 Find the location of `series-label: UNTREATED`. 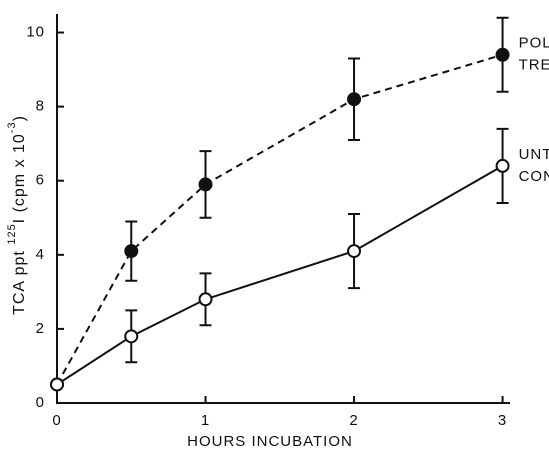

series-label: UNTREATED is located at coordinates (534, 154).